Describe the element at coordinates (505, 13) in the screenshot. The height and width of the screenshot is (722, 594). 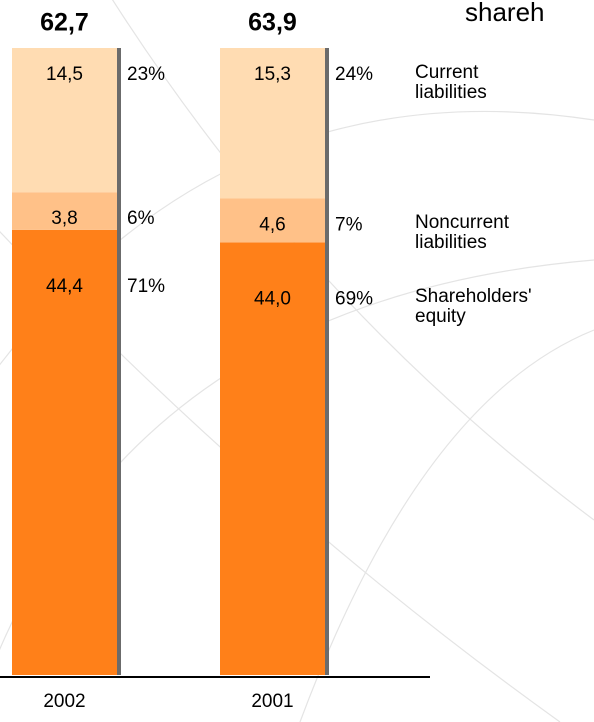
I see `chart-title: shareh` at that location.